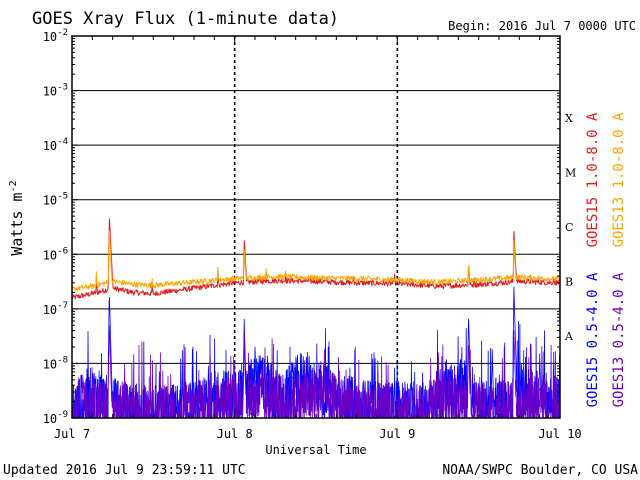 The width and height of the screenshot is (640, 480). I want to click on flare-class-label: X, so click(569, 118).